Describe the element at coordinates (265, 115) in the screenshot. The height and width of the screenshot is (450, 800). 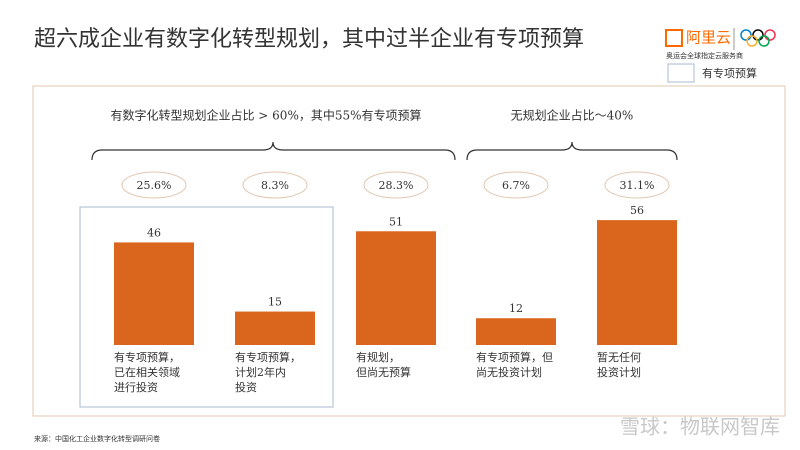
I see `group-label: 有数字化转型规划企业占比 > 60%，其中55%有专项预算` at that location.